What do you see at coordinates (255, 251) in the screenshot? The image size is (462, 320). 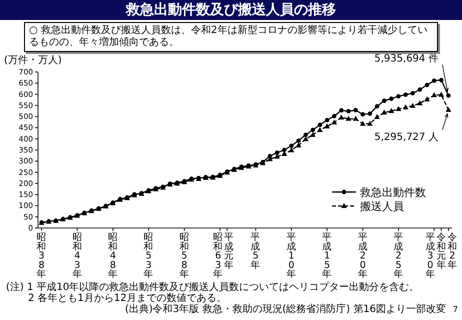 I see `x-tick-label: 平成5年` at bounding box center [255, 251].